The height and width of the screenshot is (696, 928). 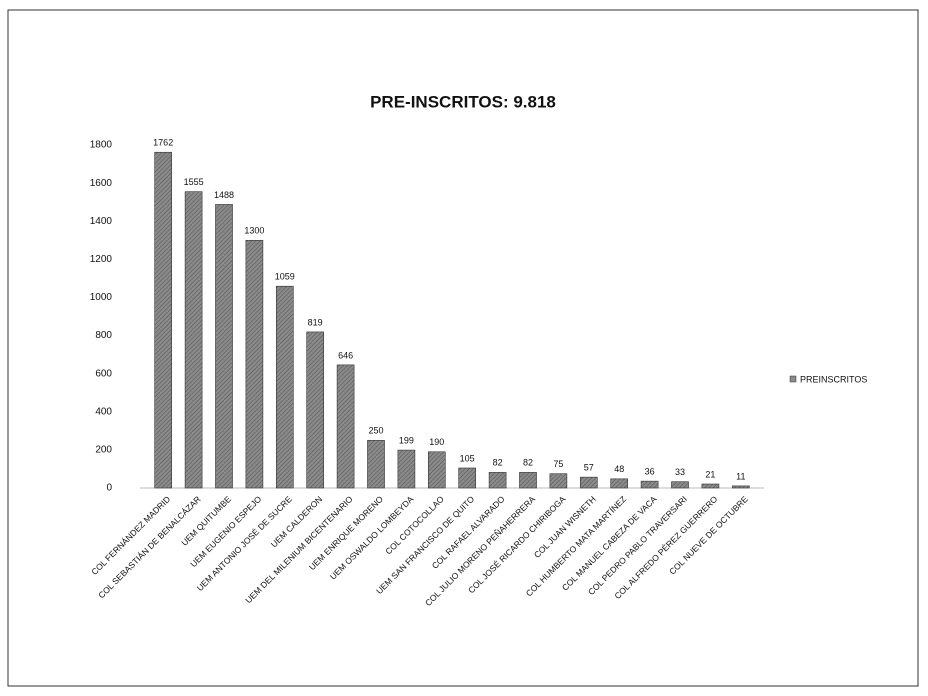 I want to click on data-label: 1555, so click(x=194, y=182).